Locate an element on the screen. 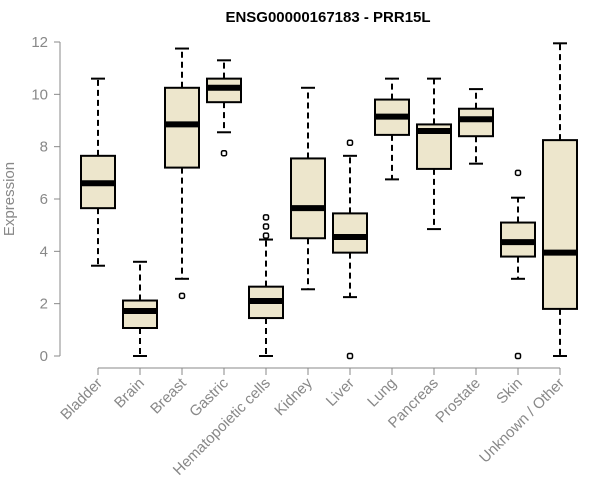 This screenshot has width=600, height=500. chart-title: ENSG00000167183 - PRR15L is located at coordinates (327, 17).